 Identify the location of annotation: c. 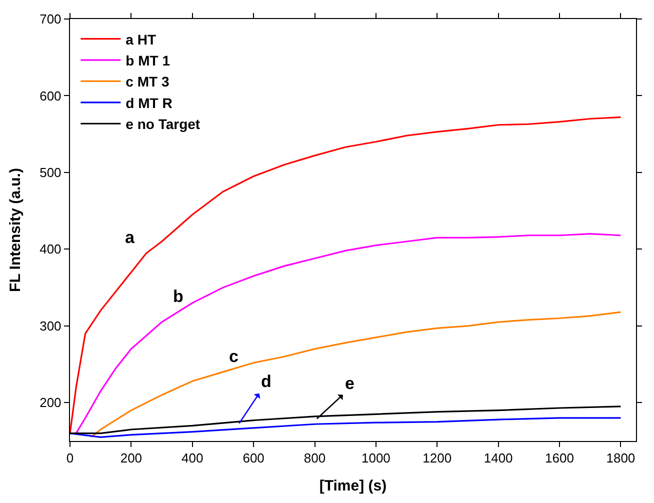
(233, 356).